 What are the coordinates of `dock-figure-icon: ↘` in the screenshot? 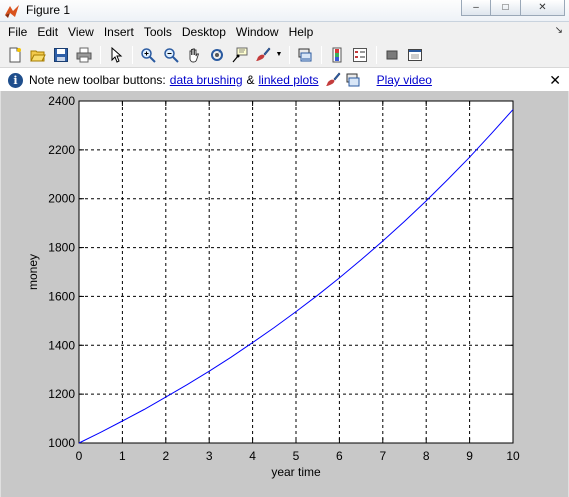 It's located at (558, 30).